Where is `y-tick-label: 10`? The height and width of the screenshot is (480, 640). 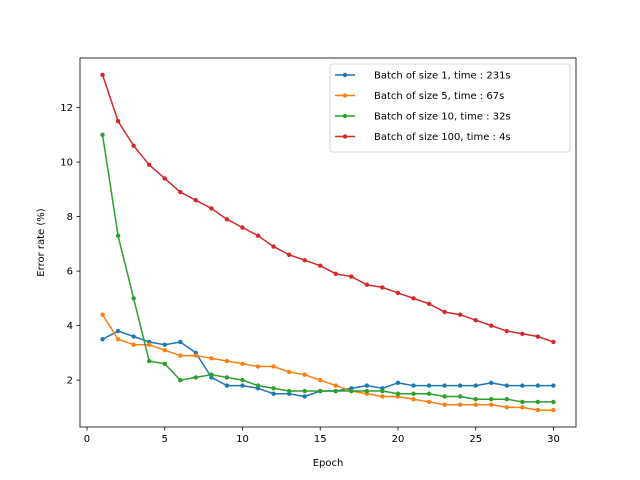
y-tick-label: 10 is located at coordinates (66, 163).